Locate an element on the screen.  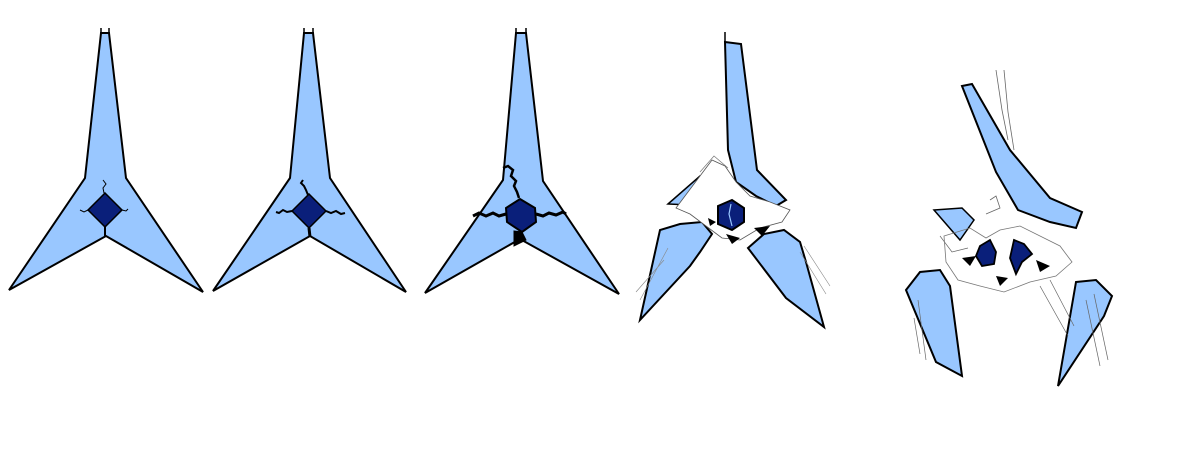
panel-1-crack-up is located at coordinates (104, 186).